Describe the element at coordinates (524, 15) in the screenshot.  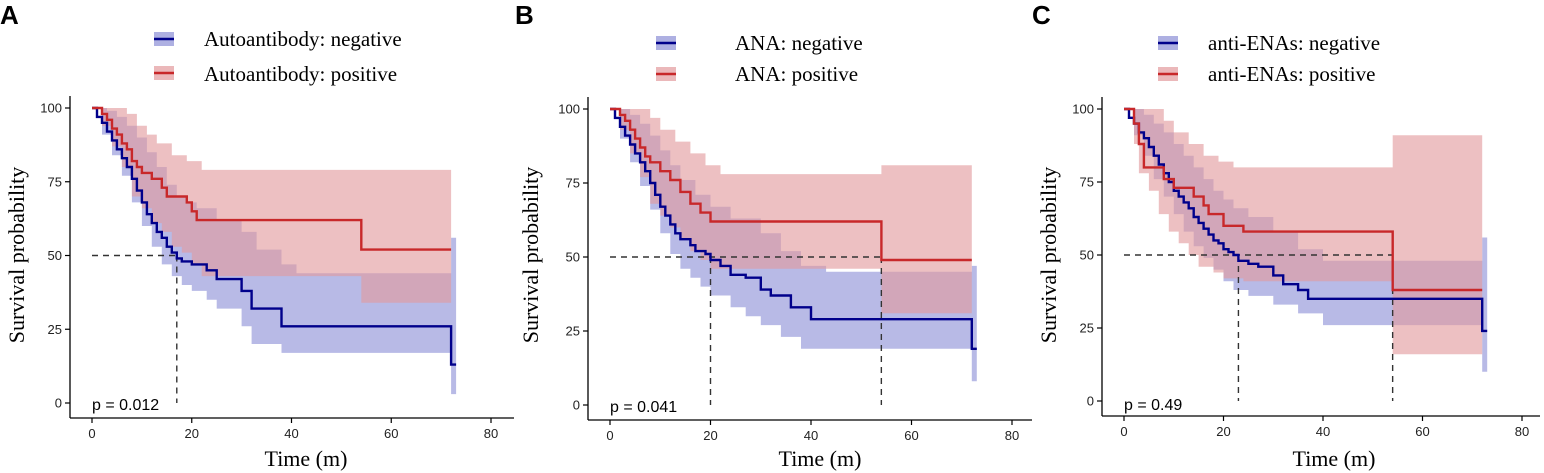
I see `panel-letter: B` at that location.